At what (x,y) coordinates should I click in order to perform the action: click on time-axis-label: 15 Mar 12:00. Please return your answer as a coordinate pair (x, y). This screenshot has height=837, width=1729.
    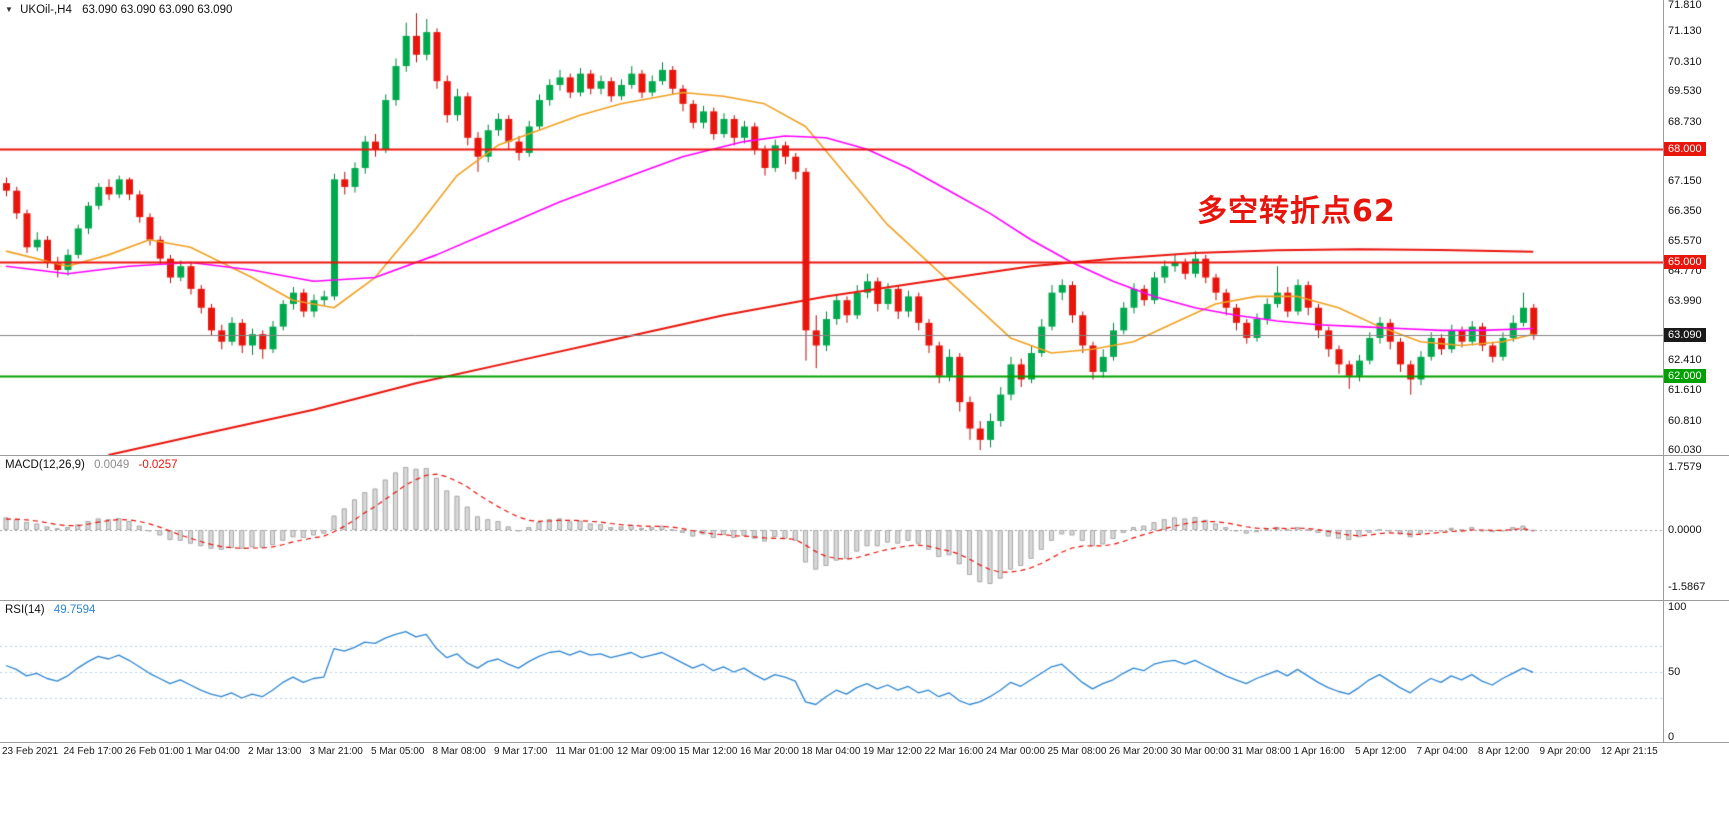
    Looking at the image, I should click on (708, 751).